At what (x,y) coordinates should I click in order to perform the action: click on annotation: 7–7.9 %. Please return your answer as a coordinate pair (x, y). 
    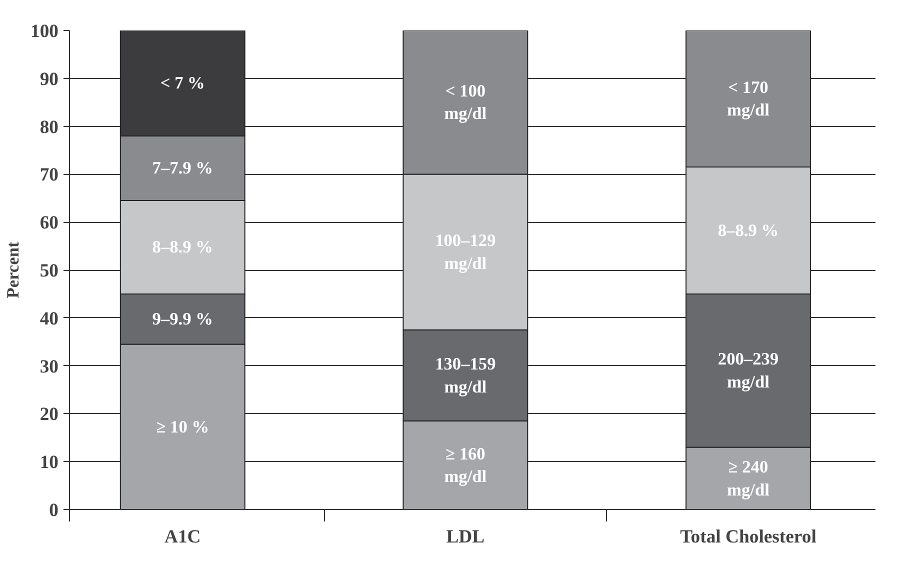
    Looking at the image, I should click on (182, 168).